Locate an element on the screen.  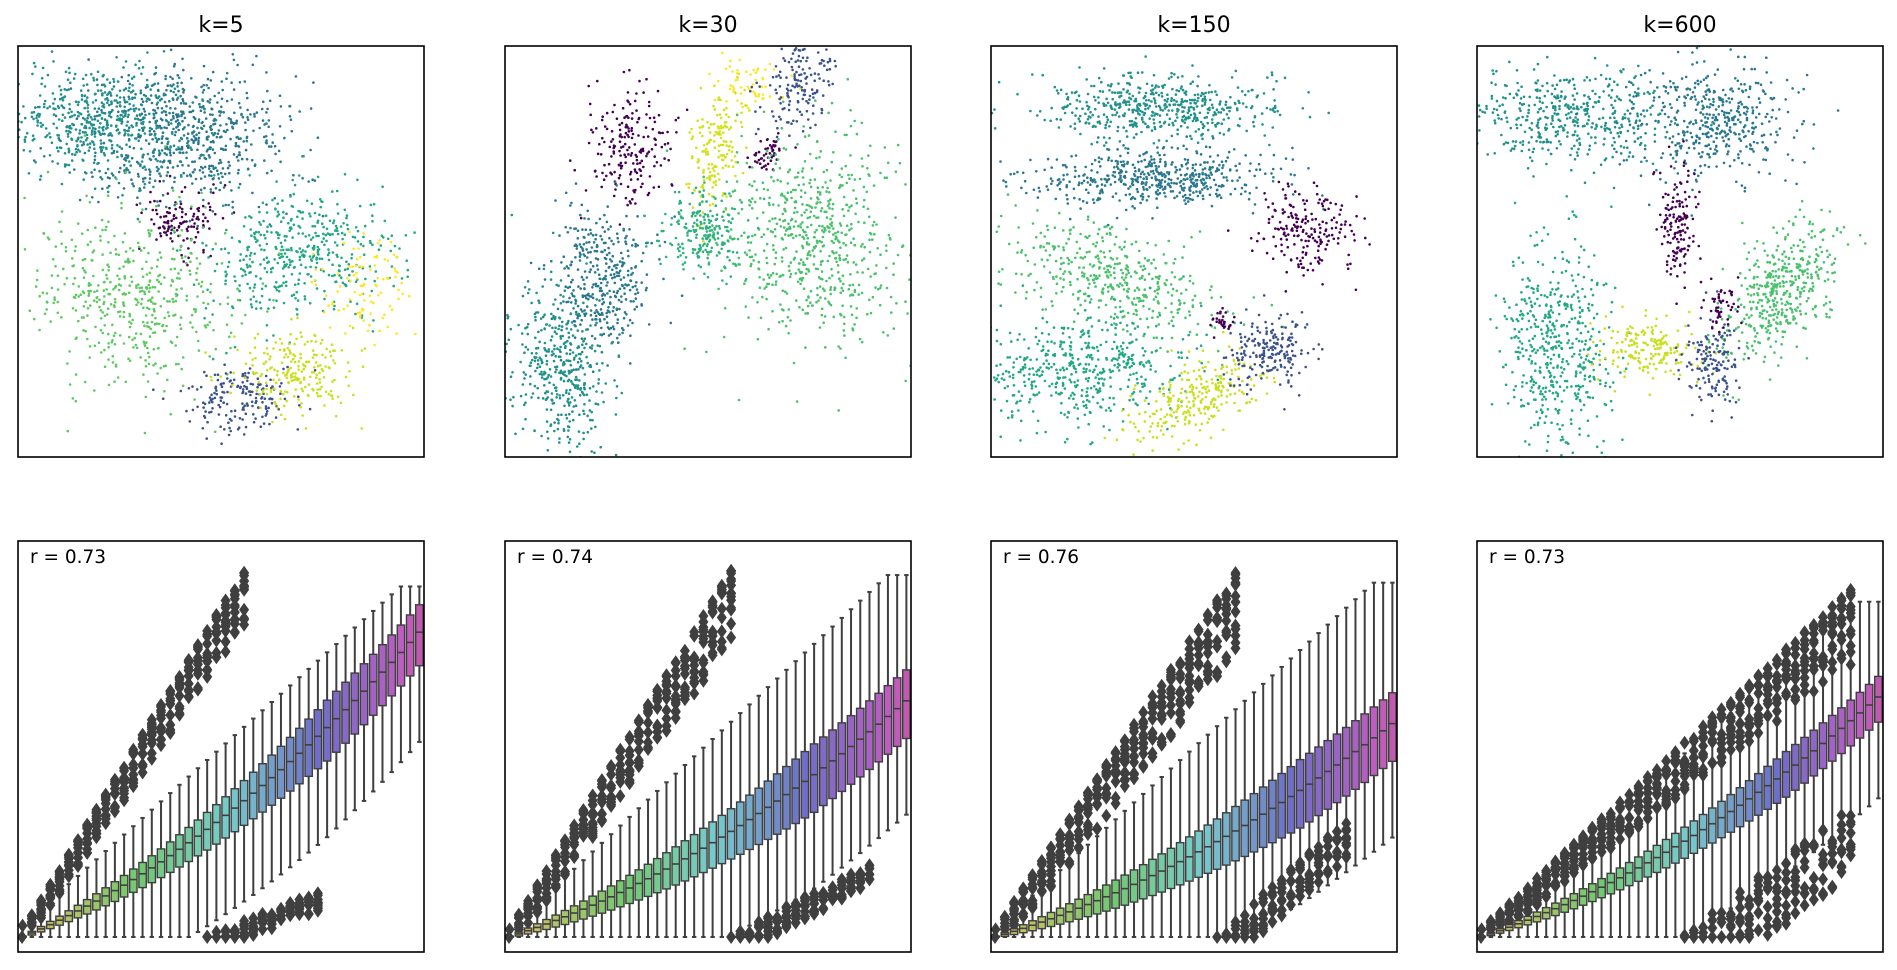
correlation-annotation: r = 0.73 is located at coordinates (68, 557).